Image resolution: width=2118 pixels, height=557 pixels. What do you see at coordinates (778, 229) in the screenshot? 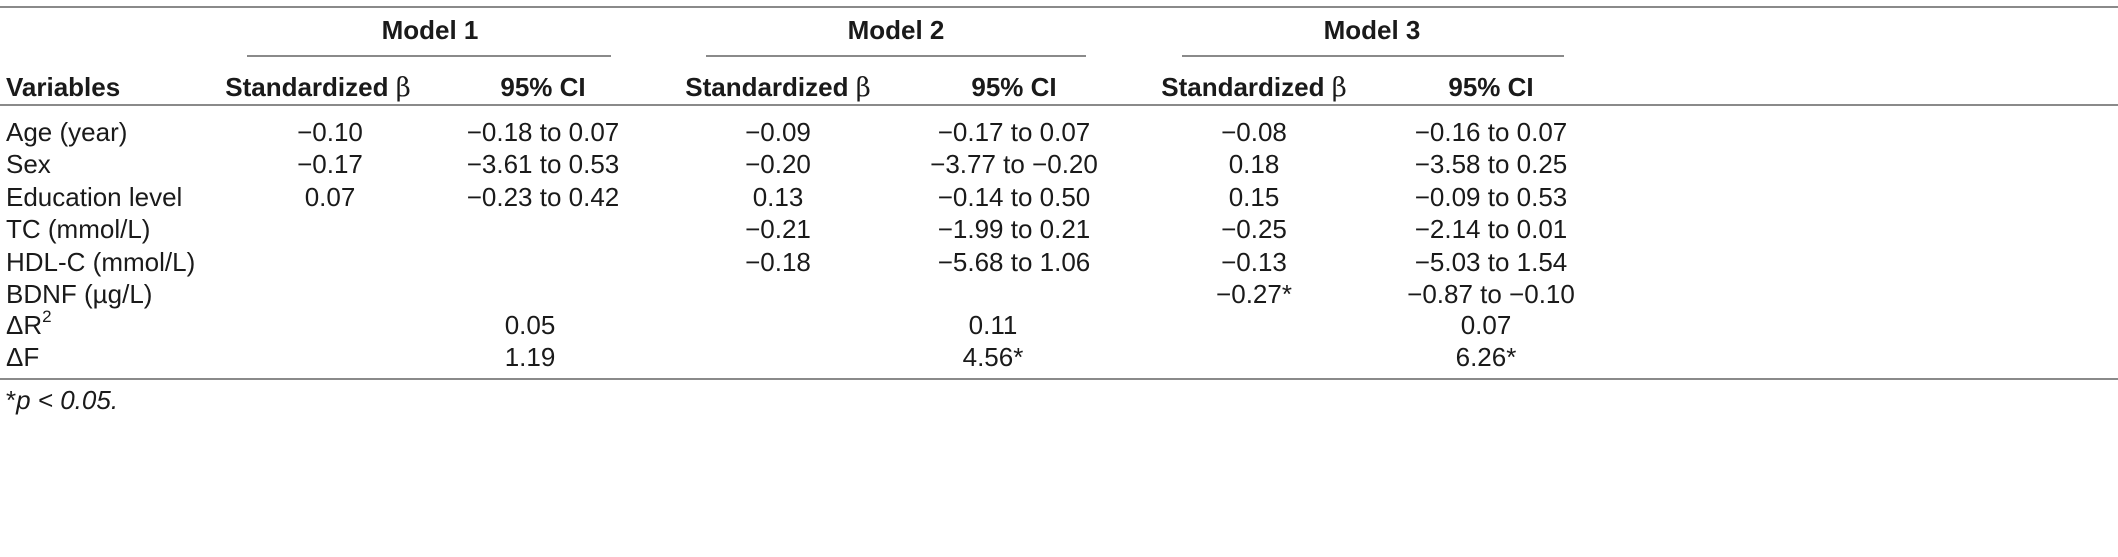
I see `table-cell: −0.21` at bounding box center [778, 229].